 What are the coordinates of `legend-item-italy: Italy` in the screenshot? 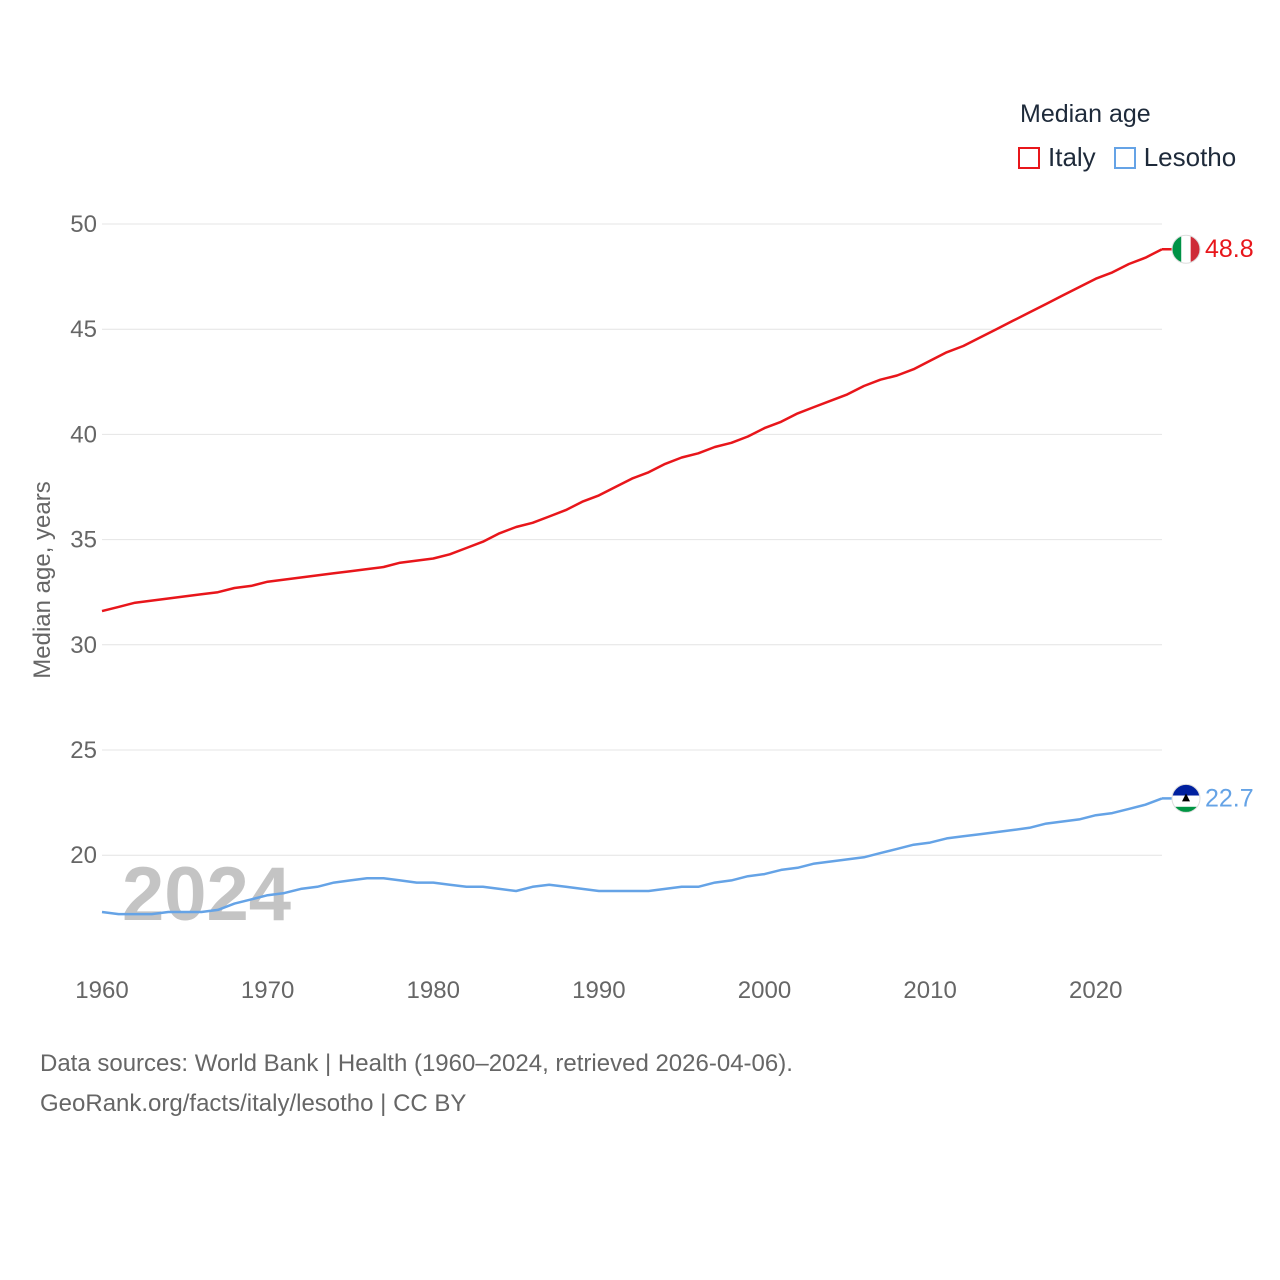 It's located at (1057, 157).